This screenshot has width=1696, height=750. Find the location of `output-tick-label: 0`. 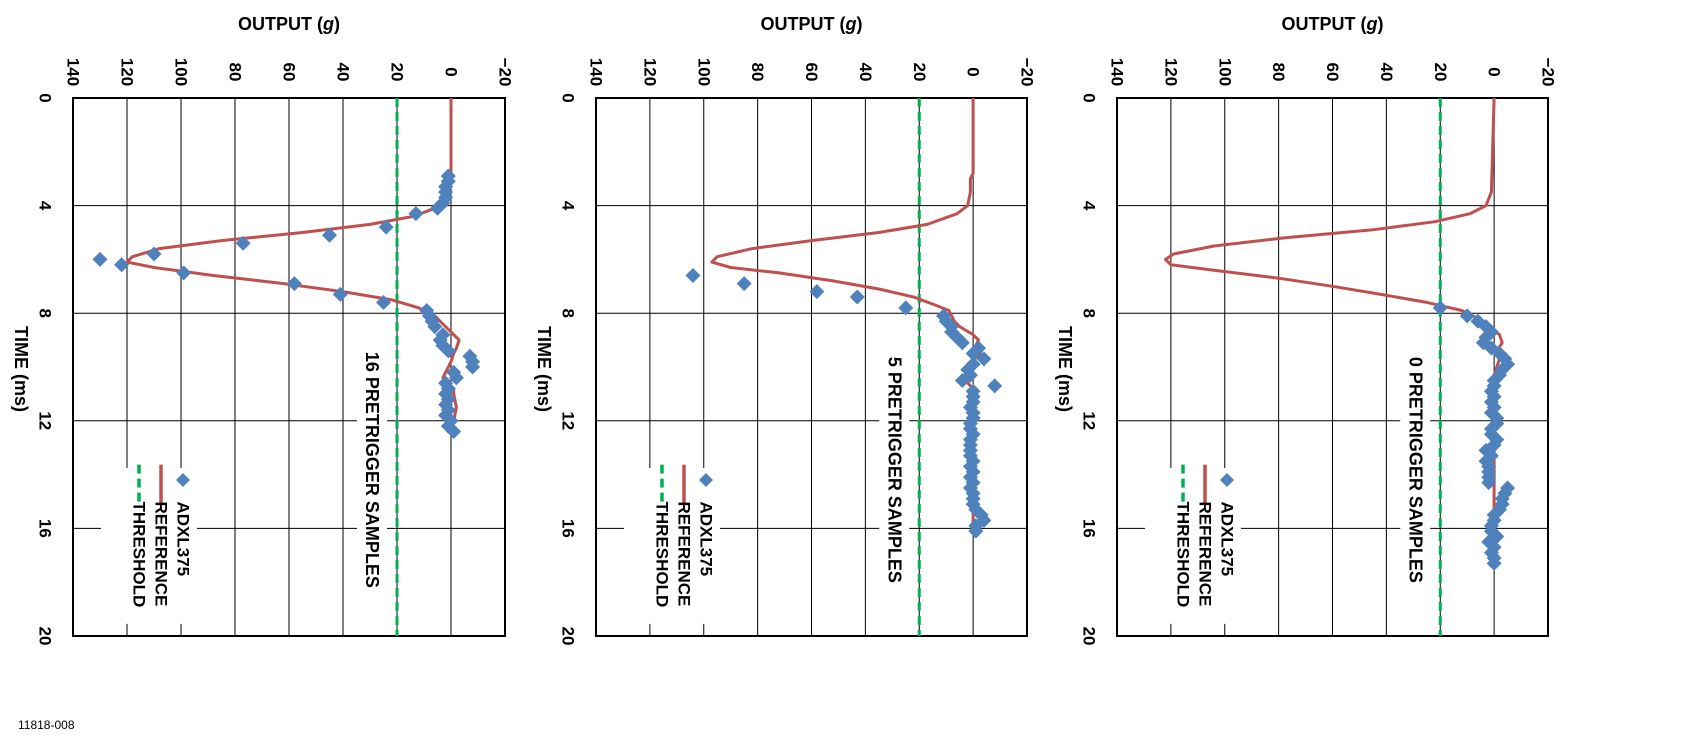

output-tick-label: 0 is located at coordinates (973, 71).